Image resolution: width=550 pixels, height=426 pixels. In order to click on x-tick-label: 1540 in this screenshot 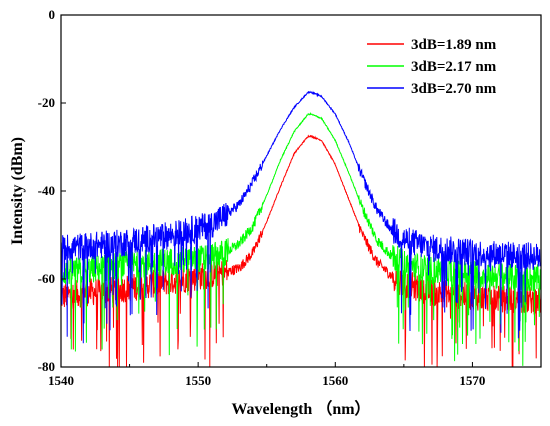, I will do `click(61, 380)`.